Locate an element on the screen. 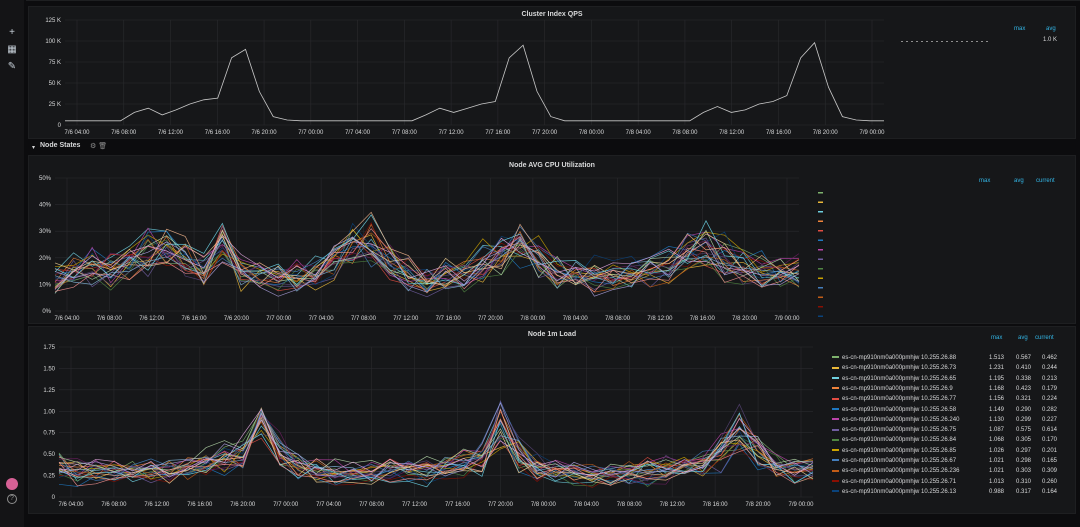 The width and height of the screenshot is (1080, 527). legend-series-name: es-cn-mp910nm0a000pmhjw 10.255.26.13 is located at coordinates (899, 491).